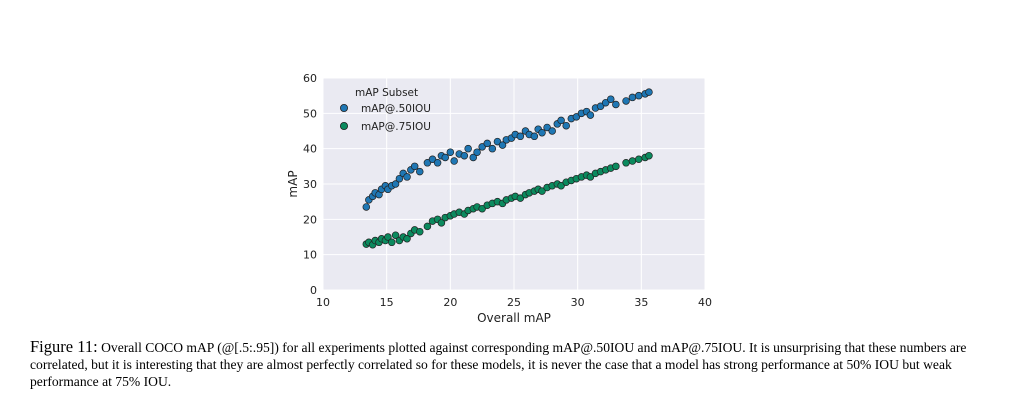 The width and height of the screenshot is (1011, 404). I want to click on data-points, so click(507, 168).